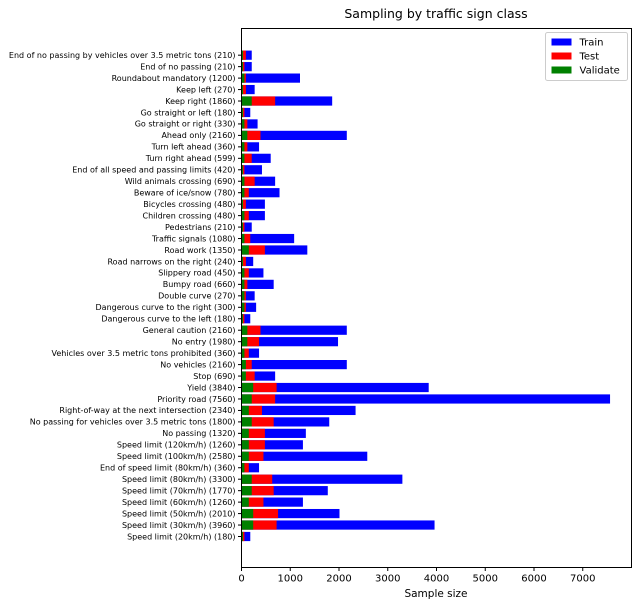  Describe the element at coordinates (214, 376) in the screenshot. I see `y-tick-label: Stop (690)` at that location.